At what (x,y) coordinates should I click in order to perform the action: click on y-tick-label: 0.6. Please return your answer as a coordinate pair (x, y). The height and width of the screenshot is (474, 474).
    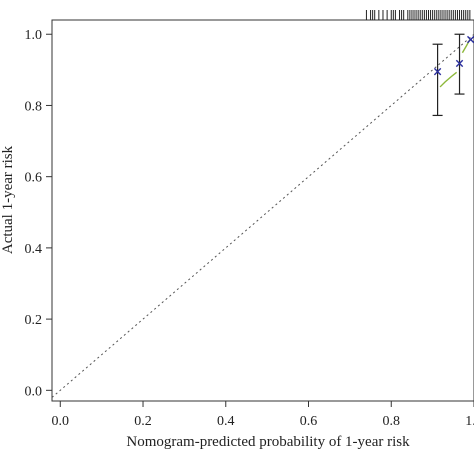
    Looking at the image, I should click on (34, 178).